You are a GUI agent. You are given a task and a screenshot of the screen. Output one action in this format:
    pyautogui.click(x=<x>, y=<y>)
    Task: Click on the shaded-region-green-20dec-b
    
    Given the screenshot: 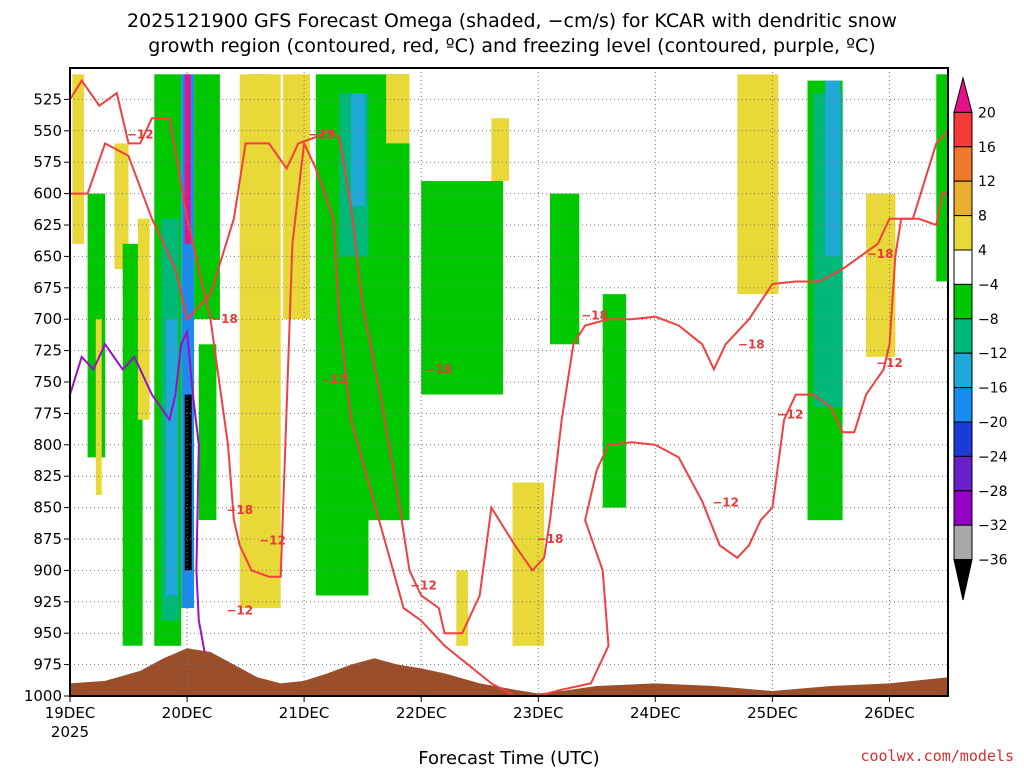 What is the action you would take?
    pyautogui.click(x=207, y=197)
    